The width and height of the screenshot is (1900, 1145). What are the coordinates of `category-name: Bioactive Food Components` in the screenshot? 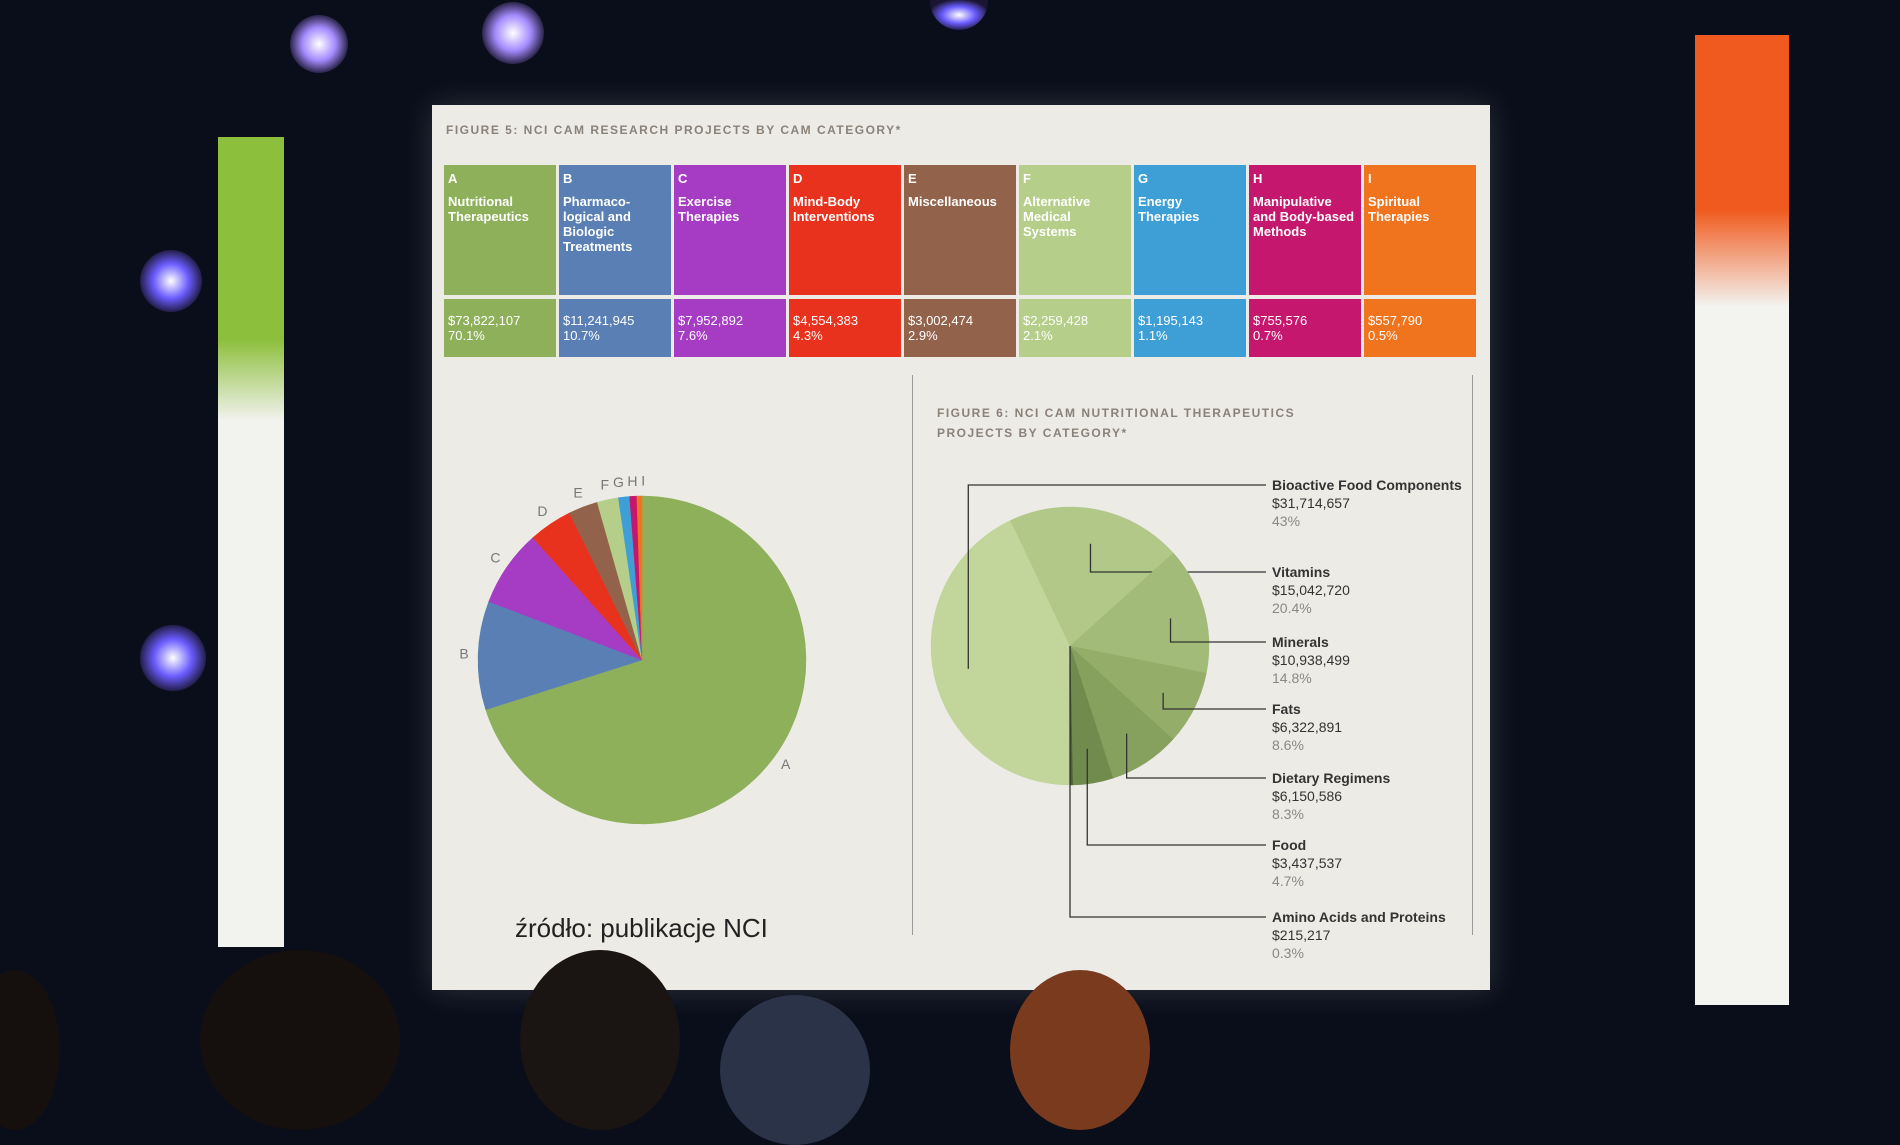 It's located at (1367, 485).